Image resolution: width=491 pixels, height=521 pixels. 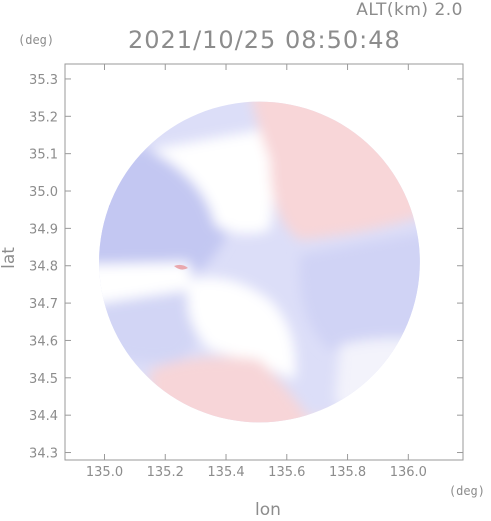 What do you see at coordinates (43, 155) in the screenshot?
I see `y-tick-label: 35.1` at bounding box center [43, 155].